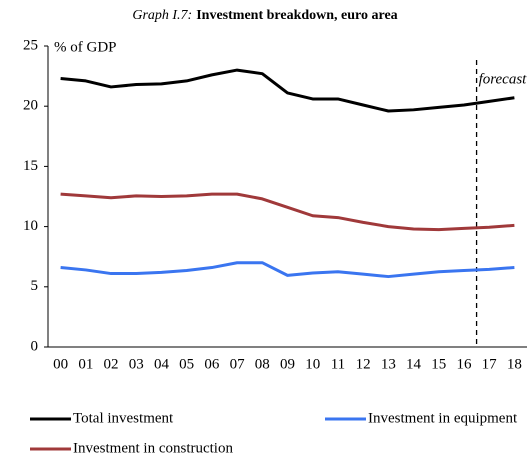 This screenshot has width=531, height=459. Describe the element at coordinates (287, 364) in the screenshot. I see `x-tick-label: 09` at that location.